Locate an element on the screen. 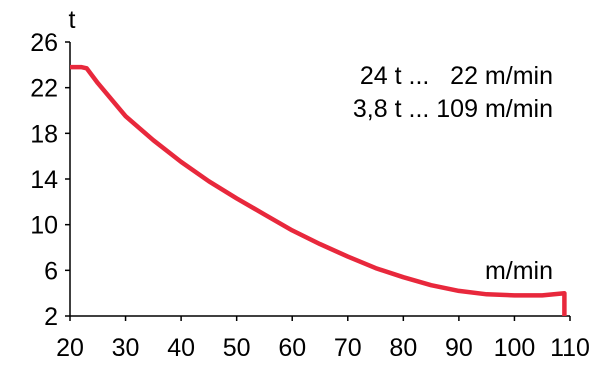  y-tick-label: 26 is located at coordinates (44, 43).